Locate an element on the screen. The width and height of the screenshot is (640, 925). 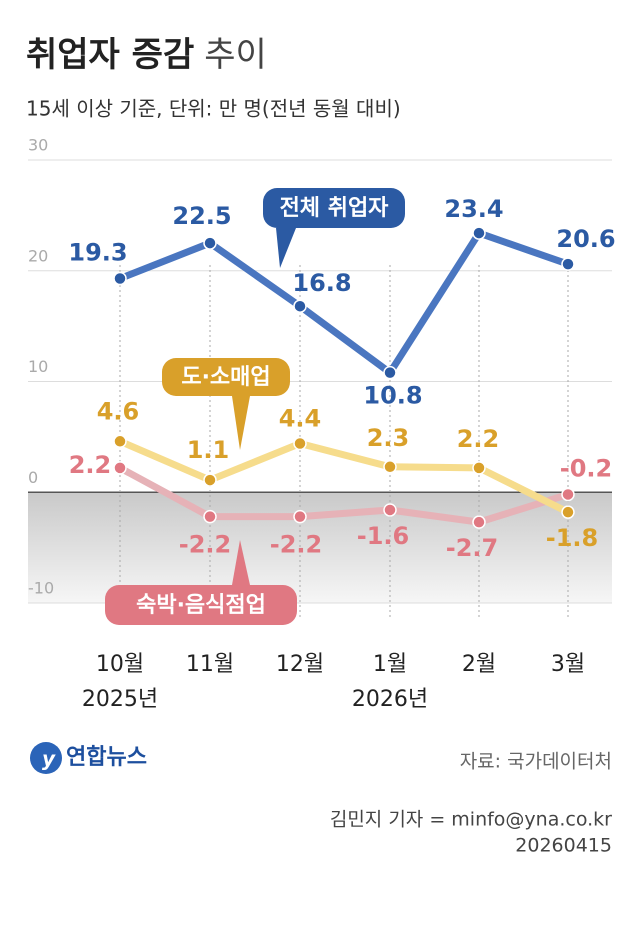
logo-icon is located at coordinates (46, 758).